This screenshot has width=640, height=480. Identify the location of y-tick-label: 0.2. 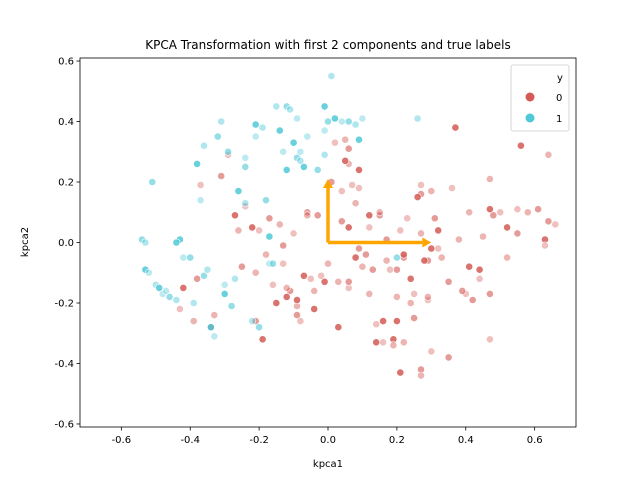
(66, 183).